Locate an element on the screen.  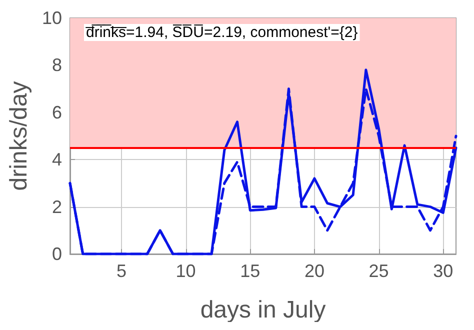
y-tick-label: 4 is located at coordinates (57, 160).